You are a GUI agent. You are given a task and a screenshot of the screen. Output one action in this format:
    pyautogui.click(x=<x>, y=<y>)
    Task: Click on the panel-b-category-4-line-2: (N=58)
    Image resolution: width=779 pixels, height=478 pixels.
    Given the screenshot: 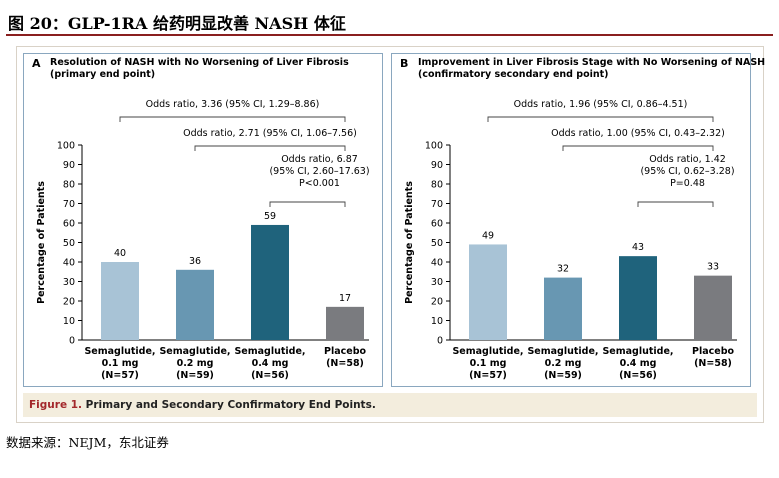 What is the action you would take?
    pyautogui.click(x=713, y=363)
    